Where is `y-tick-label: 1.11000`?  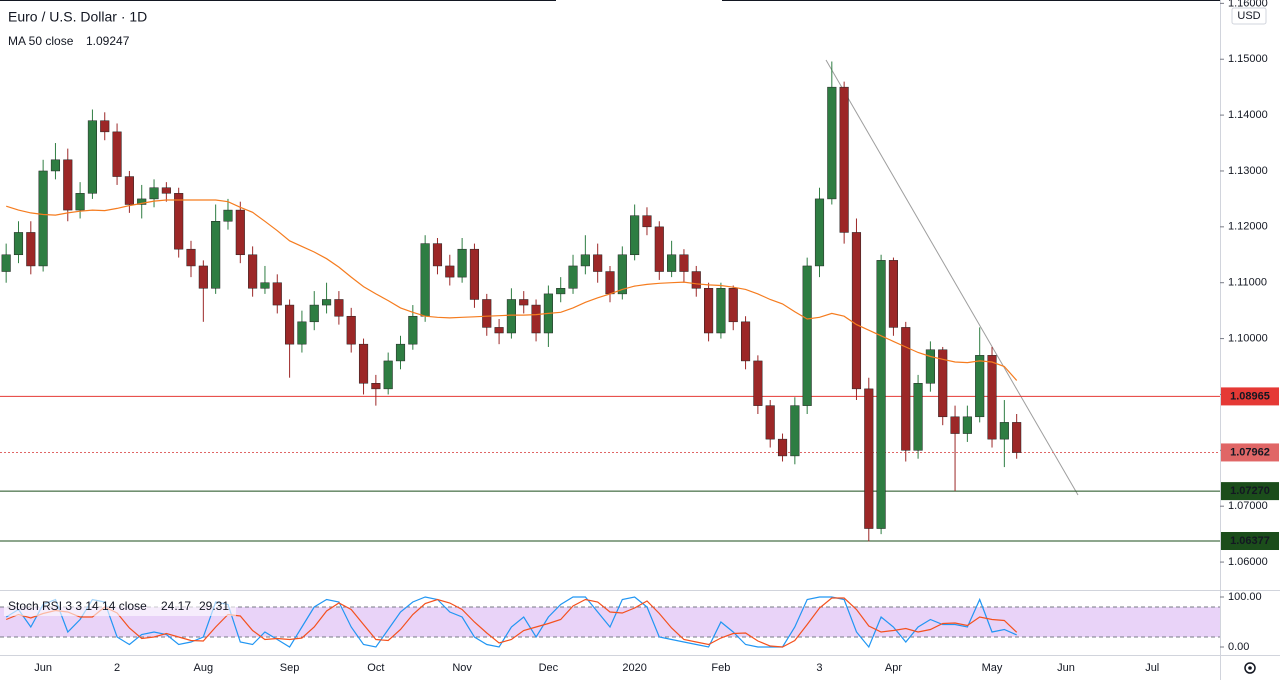 y-tick-label: 1.11000 is located at coordinates (1247, 283).